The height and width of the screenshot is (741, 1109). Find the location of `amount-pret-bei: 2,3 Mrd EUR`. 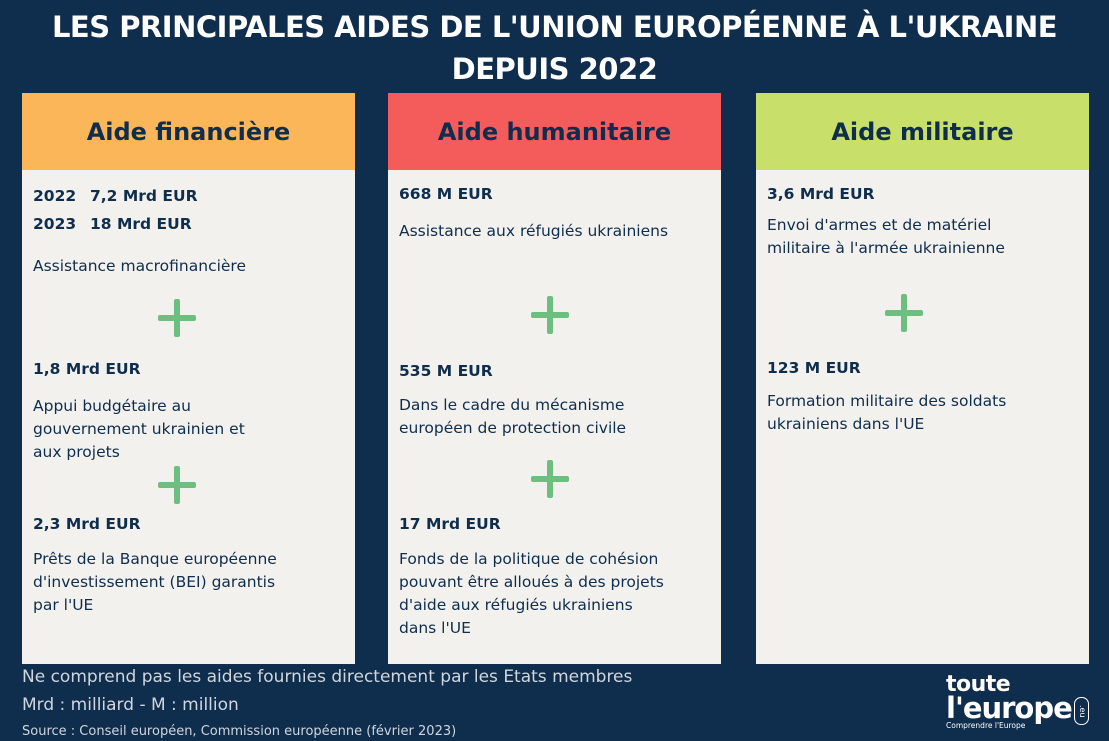

amount-pret-bei: 2,3 Mrd EUR is located at coordinates (87, 524).